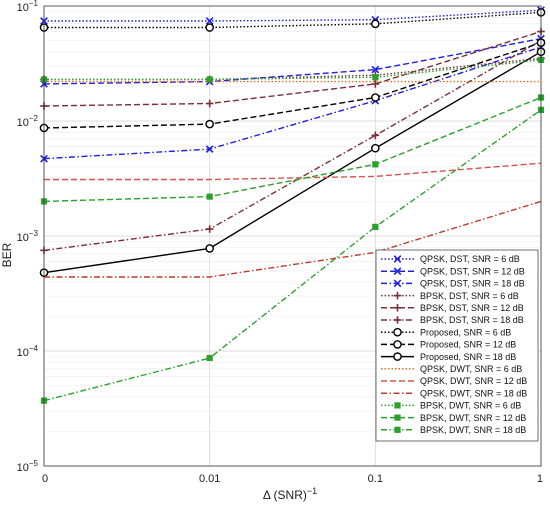  I want to click on x-tick-label: 0.01, so click(209, 479).